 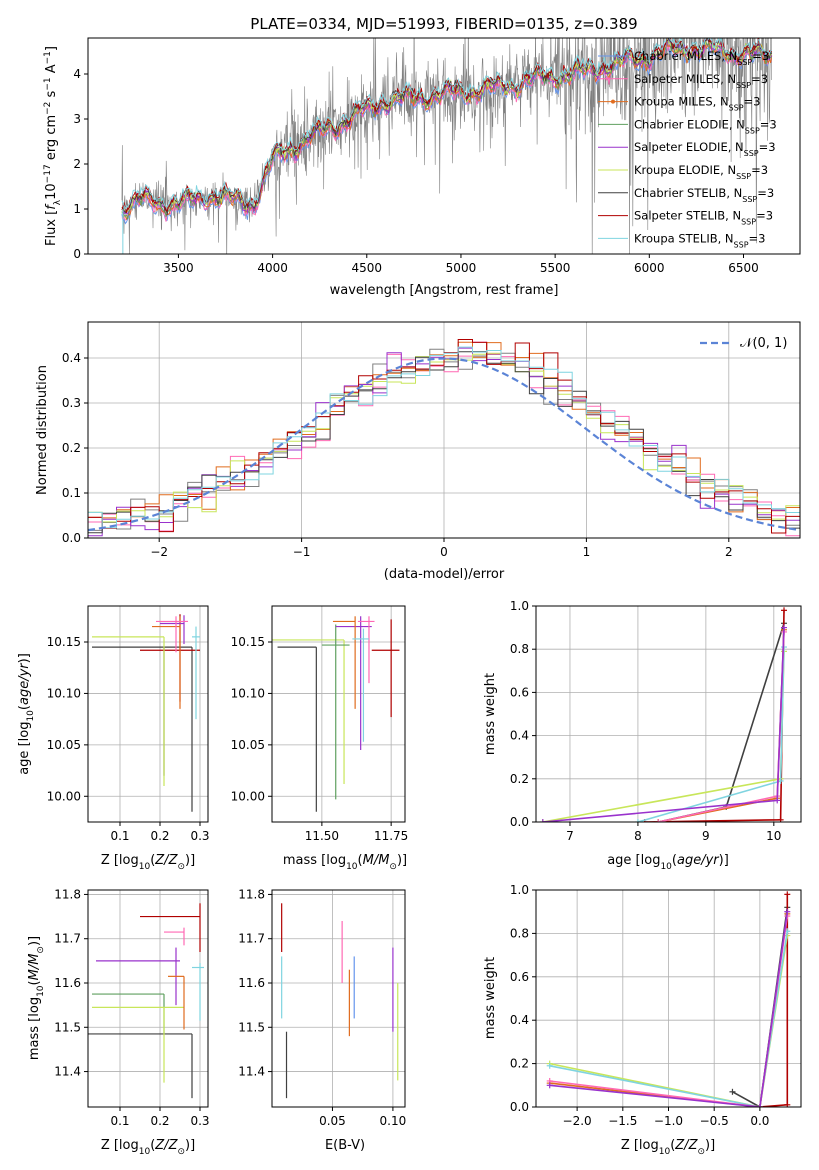 What do you see at coordinates (48, 57) in the screenshot?
I see `label-part: −1` at bounding box center [48, 57].